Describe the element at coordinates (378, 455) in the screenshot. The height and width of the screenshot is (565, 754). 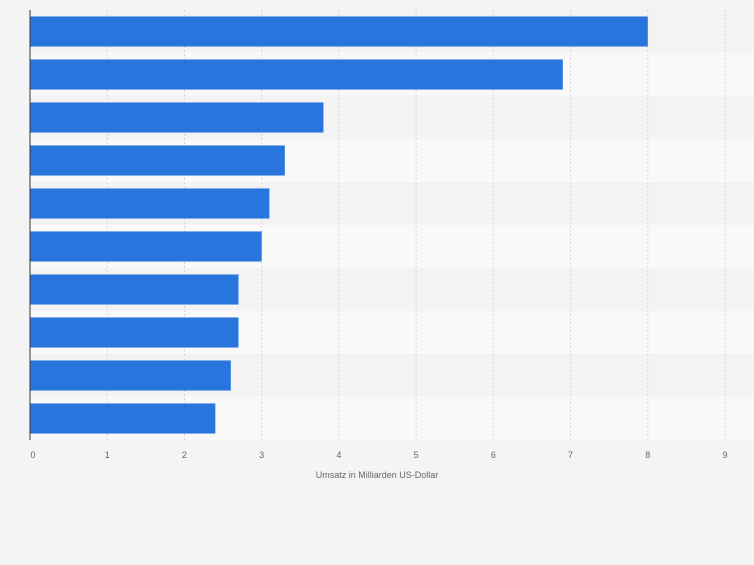
I see `x-axis-ticks: 0 1 2 3 4 5 6 7 8 9` at that location.